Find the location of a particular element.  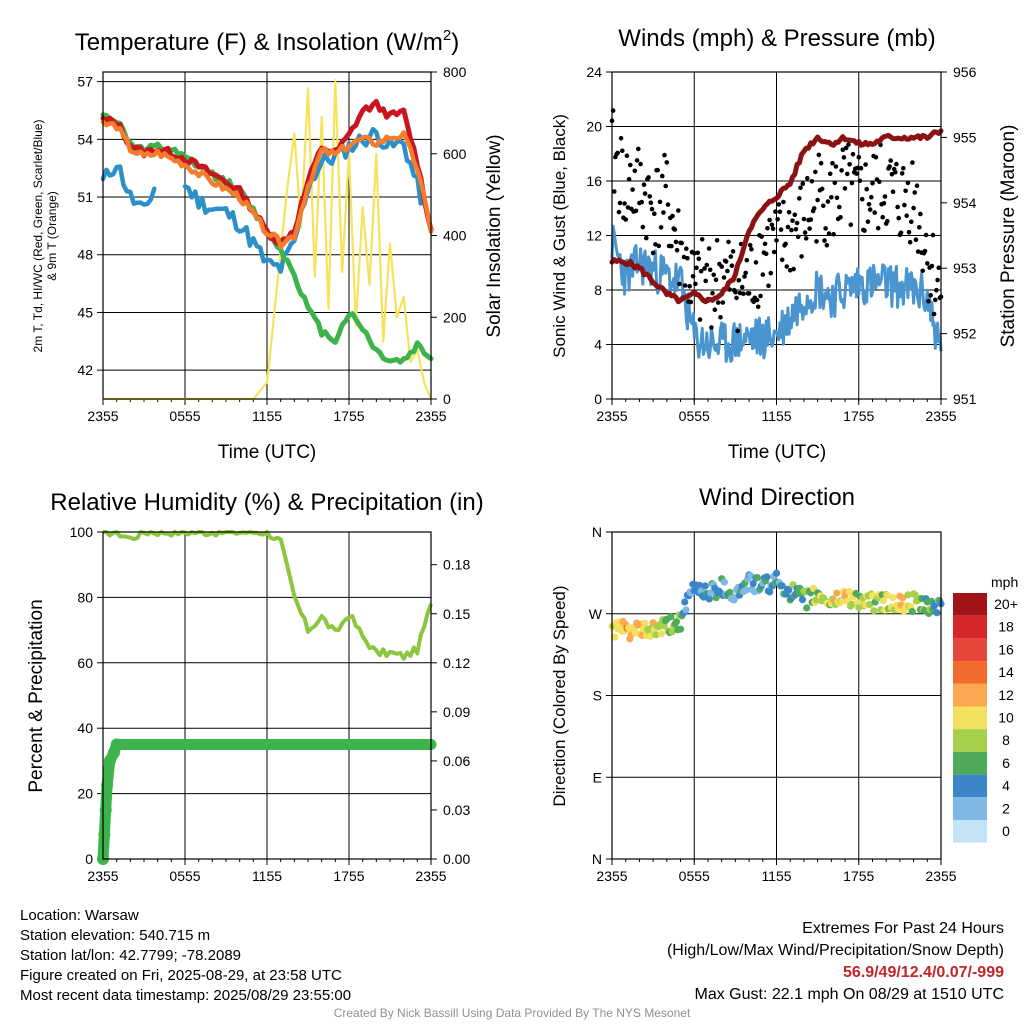

precip-point is located at coordinates (105, 809).